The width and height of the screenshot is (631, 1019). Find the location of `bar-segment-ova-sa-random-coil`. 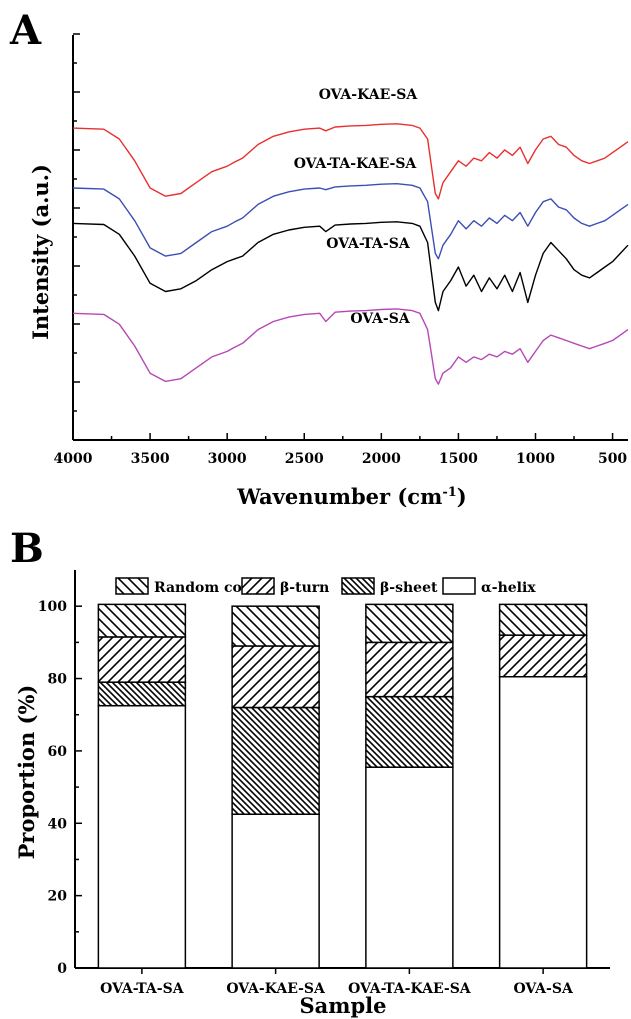

bar-segment-ova-sa-random-coil is located at coordinates (543, 619).